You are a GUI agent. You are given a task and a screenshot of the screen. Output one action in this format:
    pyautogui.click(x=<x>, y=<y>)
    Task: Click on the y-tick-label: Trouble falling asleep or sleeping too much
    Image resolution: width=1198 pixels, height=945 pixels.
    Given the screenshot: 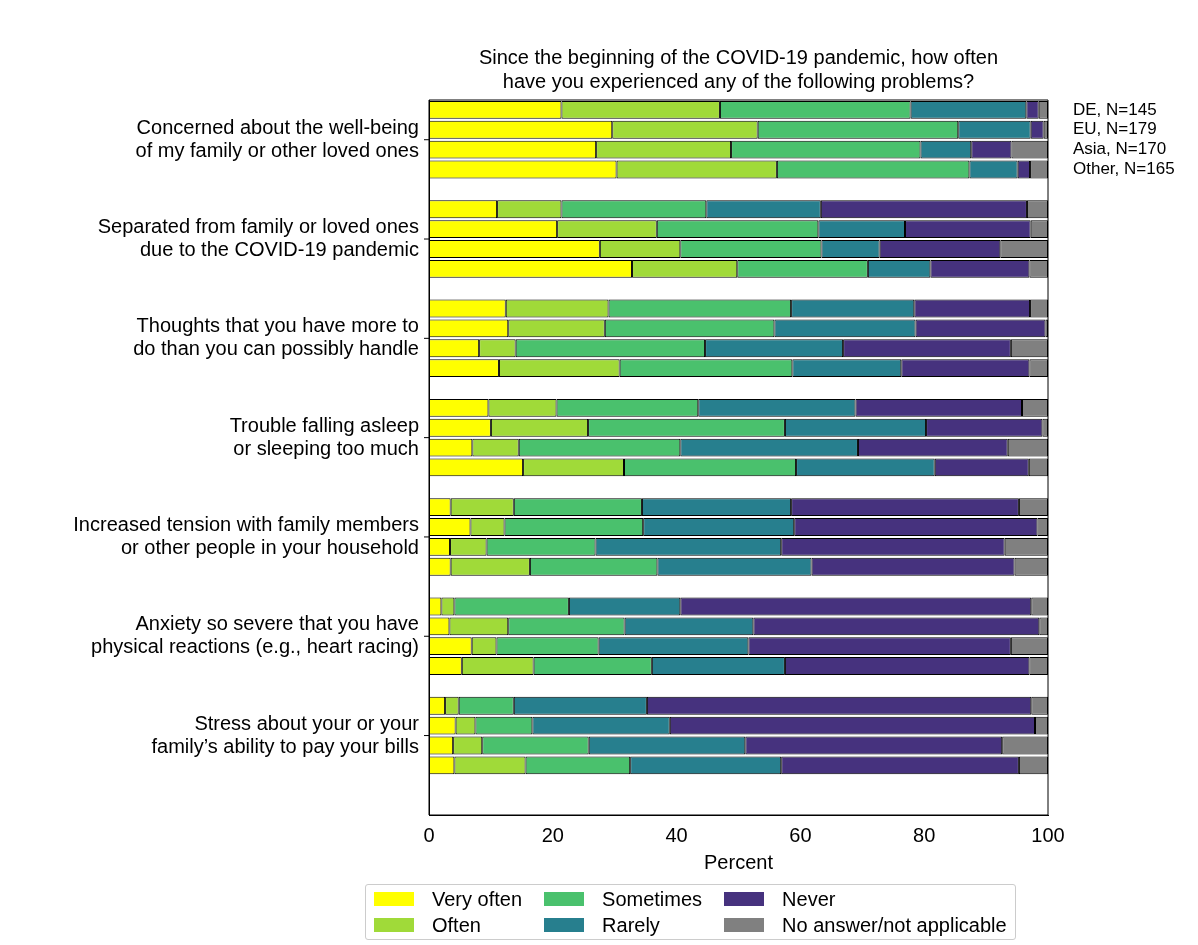 What is the action you would take?
    pyautogui.click(x=324, y=436)
    